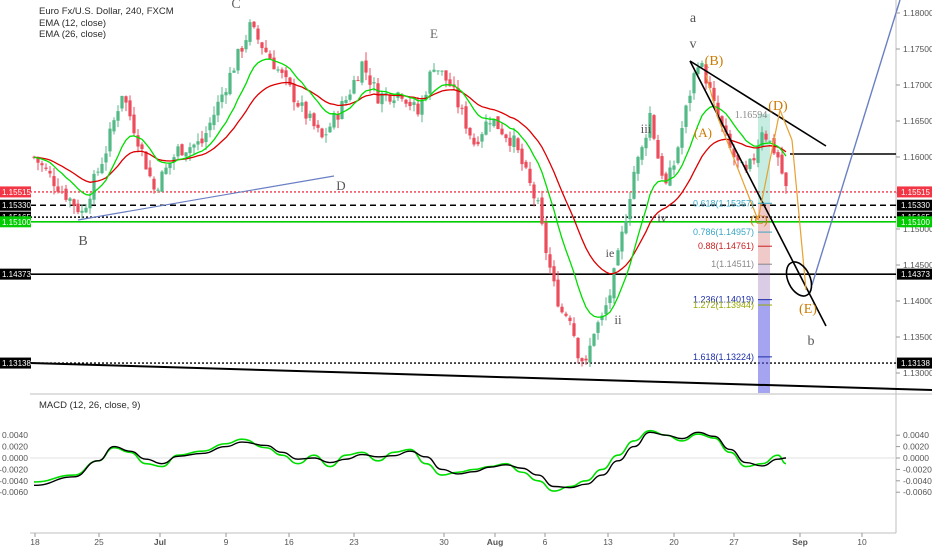 This screenshot has height=550, width=932. I want to click on trendline-resistance, so click(758, 103).